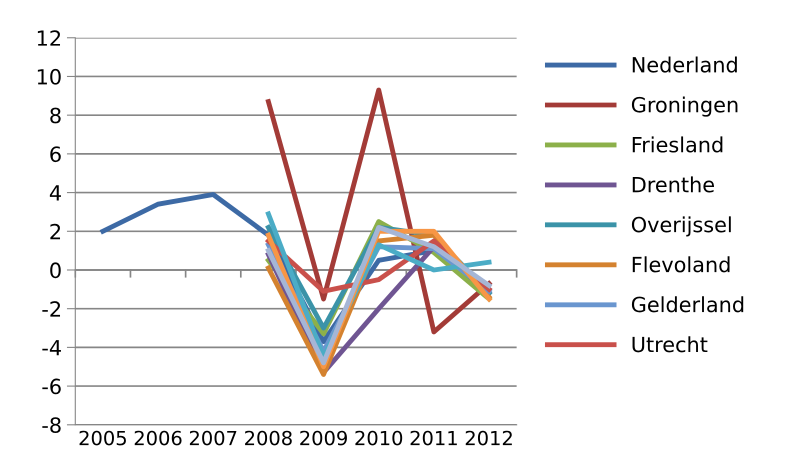 Image resolution: width=801 pixels, height=472 pixels. What do you see at coordinates (685, 106) in the screenshot?
I see `legend-label: Groningen` at bounding box center [685, 106].